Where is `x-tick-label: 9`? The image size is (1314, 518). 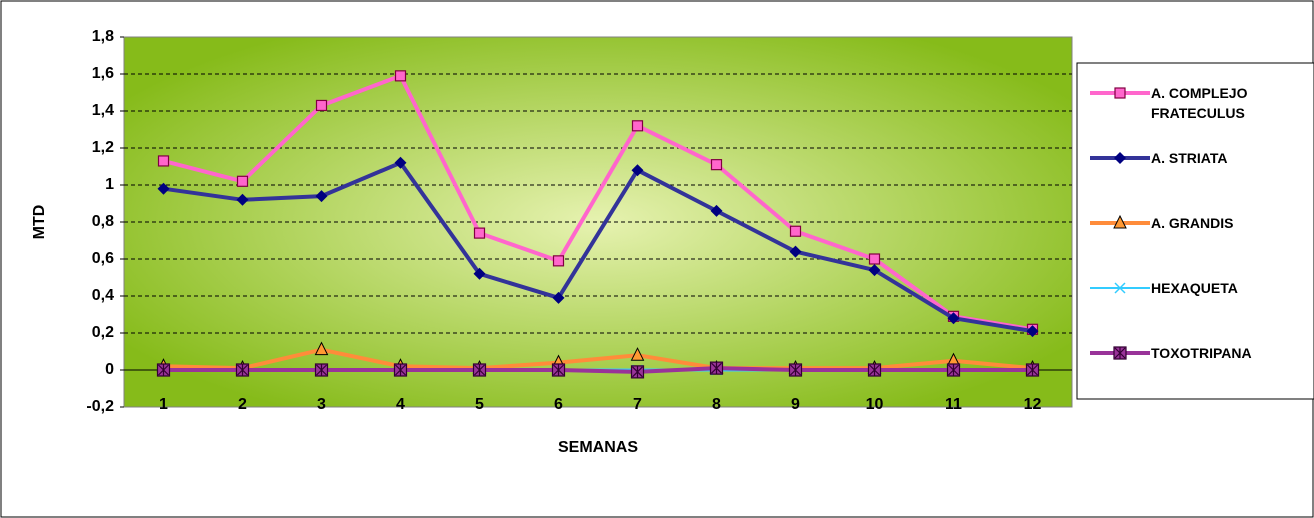
x-tick-label: 9 is located at coordinates (795, 404).